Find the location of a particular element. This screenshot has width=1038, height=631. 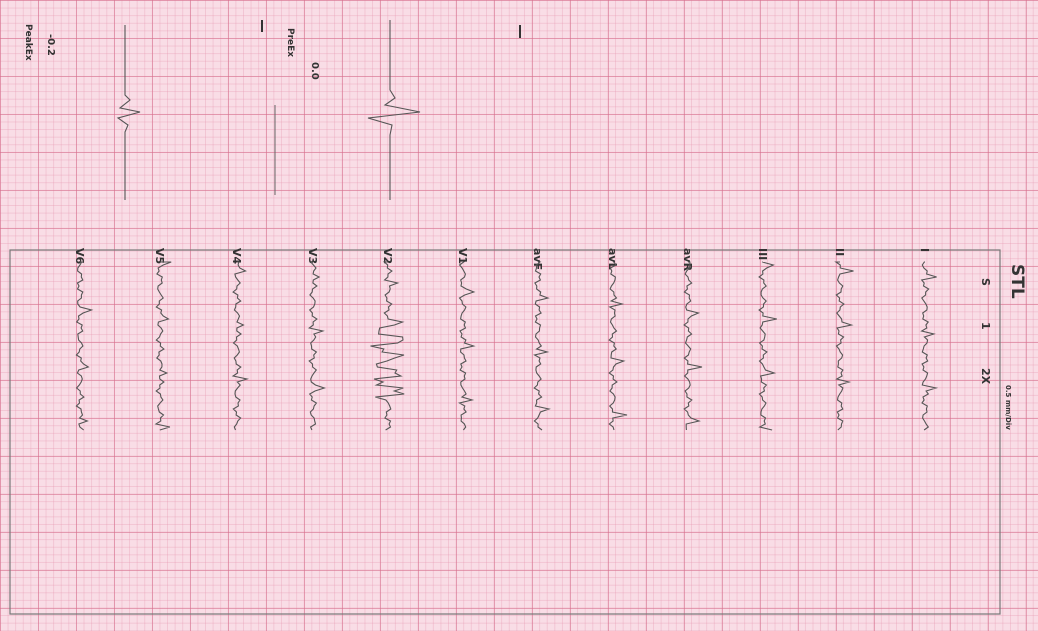

title: STL is located at coordinates (1017, 281).